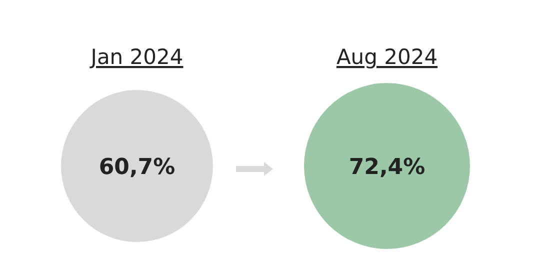  What do you see at coordinates (387, 167) in the screenshot?
I see `data-label: 72,4%` at bounding box center [387, 167].